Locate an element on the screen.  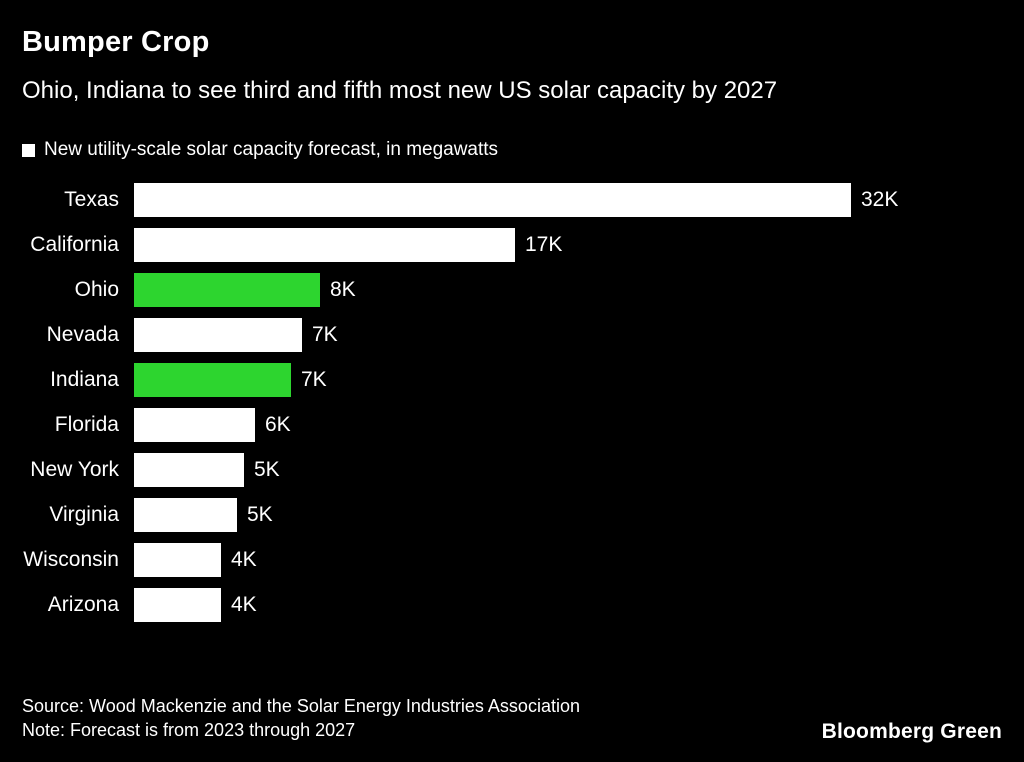
category-label: California is located at coordinates (74, 244).